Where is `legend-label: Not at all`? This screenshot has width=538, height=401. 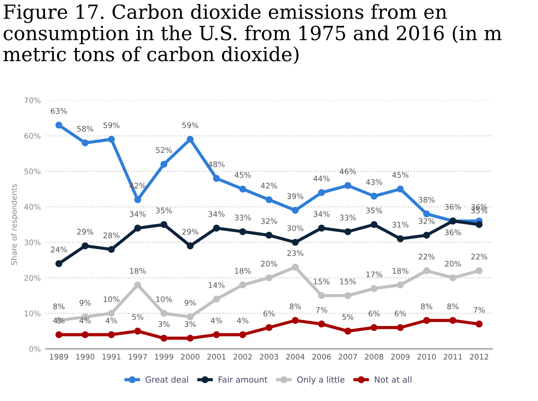
legend-label: Not at all is located at coordinates (393, 379).